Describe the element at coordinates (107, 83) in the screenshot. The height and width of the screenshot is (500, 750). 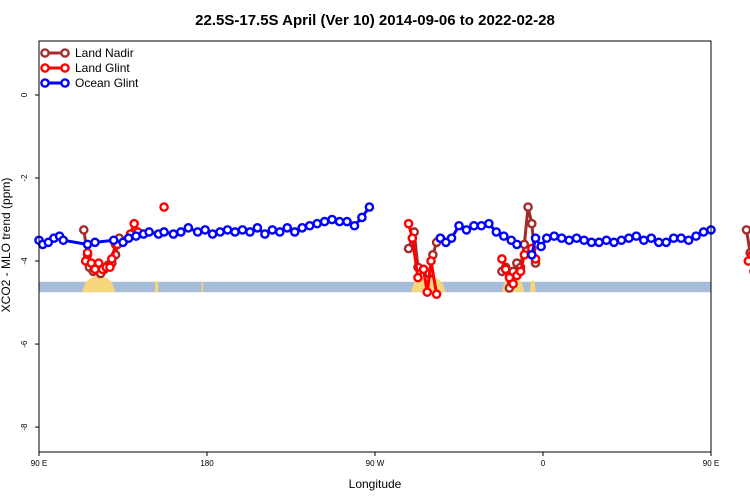
I see `legend-label: Ocean Glint` at that location.